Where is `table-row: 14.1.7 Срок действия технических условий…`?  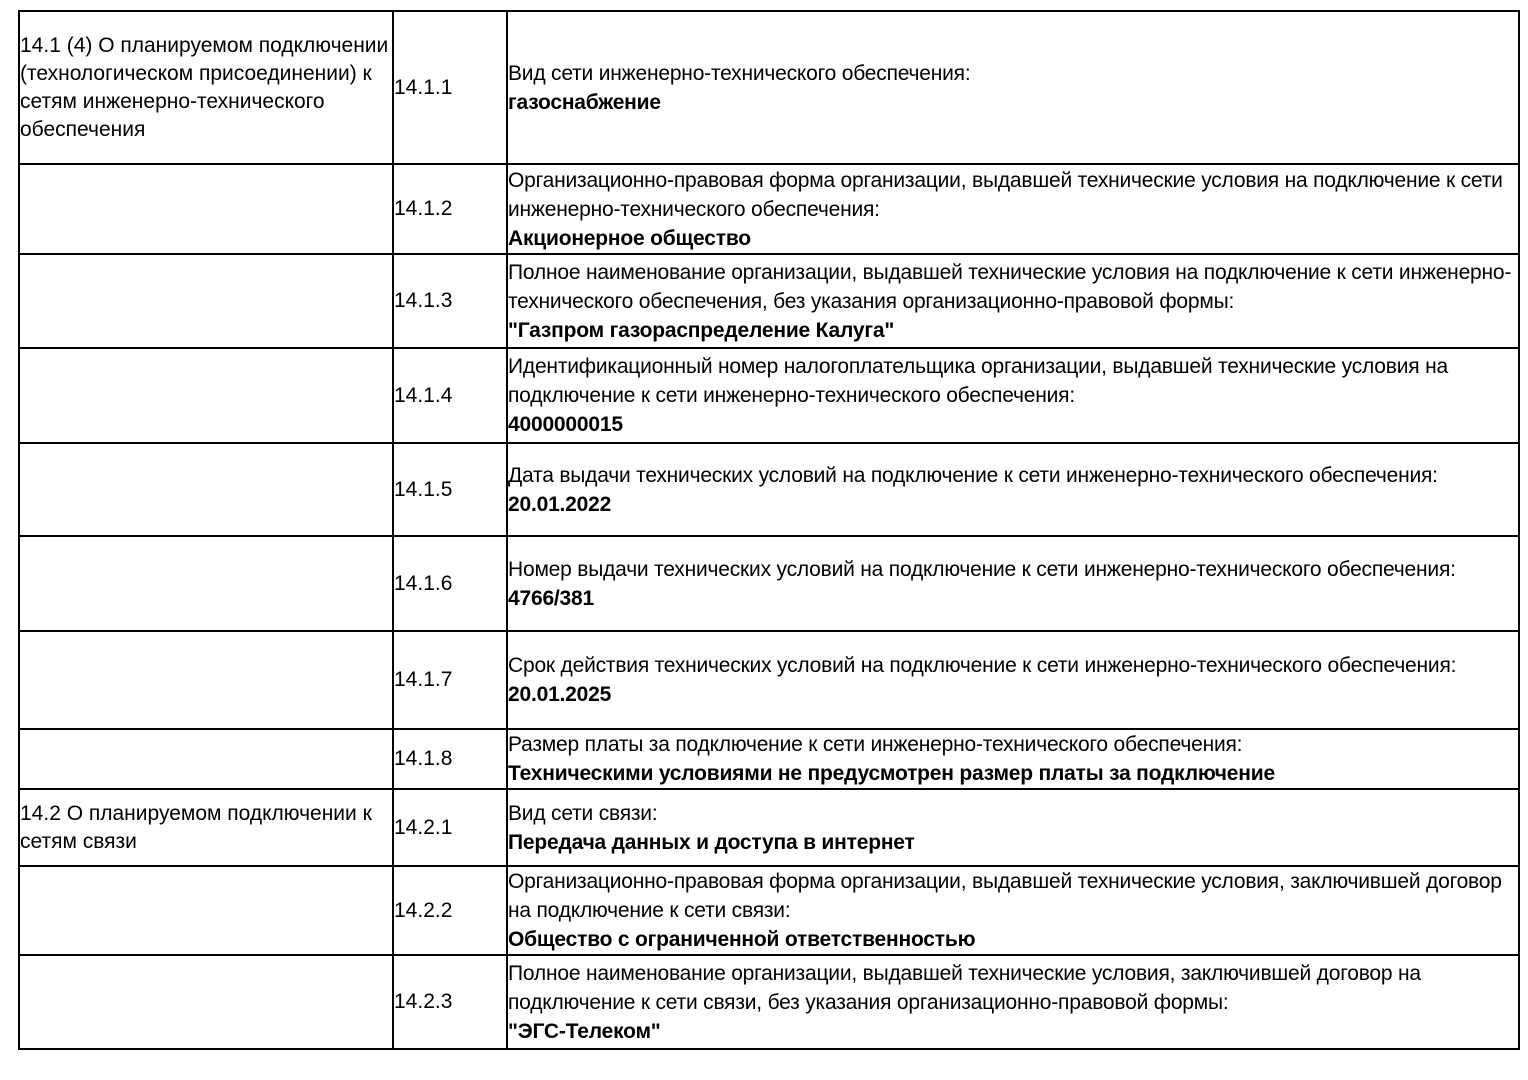
table-row: 14.1.7 Срок действия технических условий… is located at coordinates (769, 680).